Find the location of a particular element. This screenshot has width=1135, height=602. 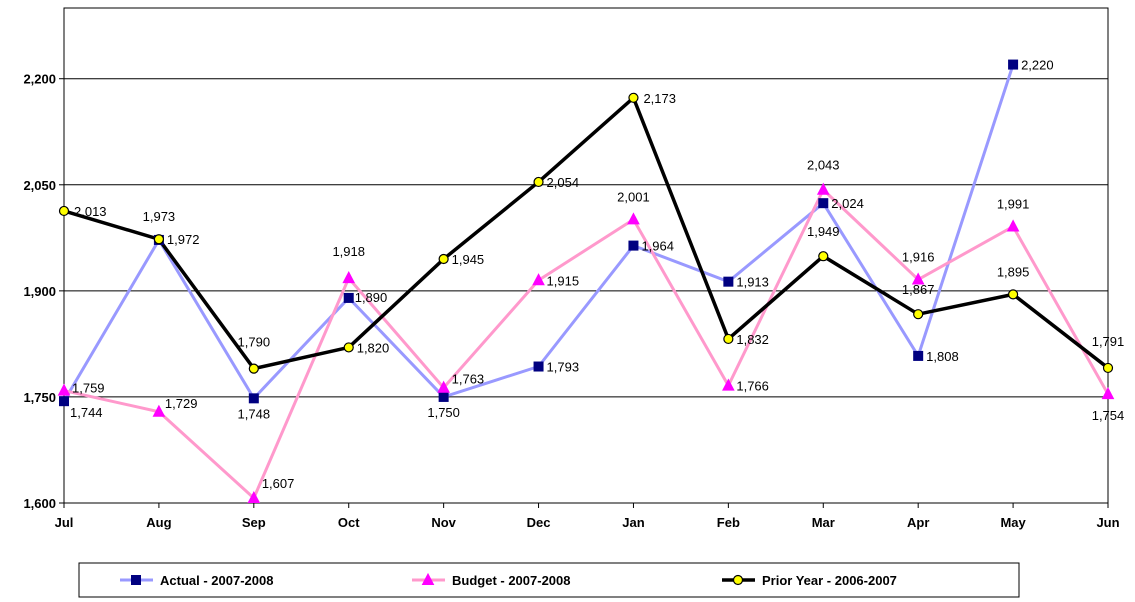

x-tick-label: Nov is located at coordinates (443, 522).